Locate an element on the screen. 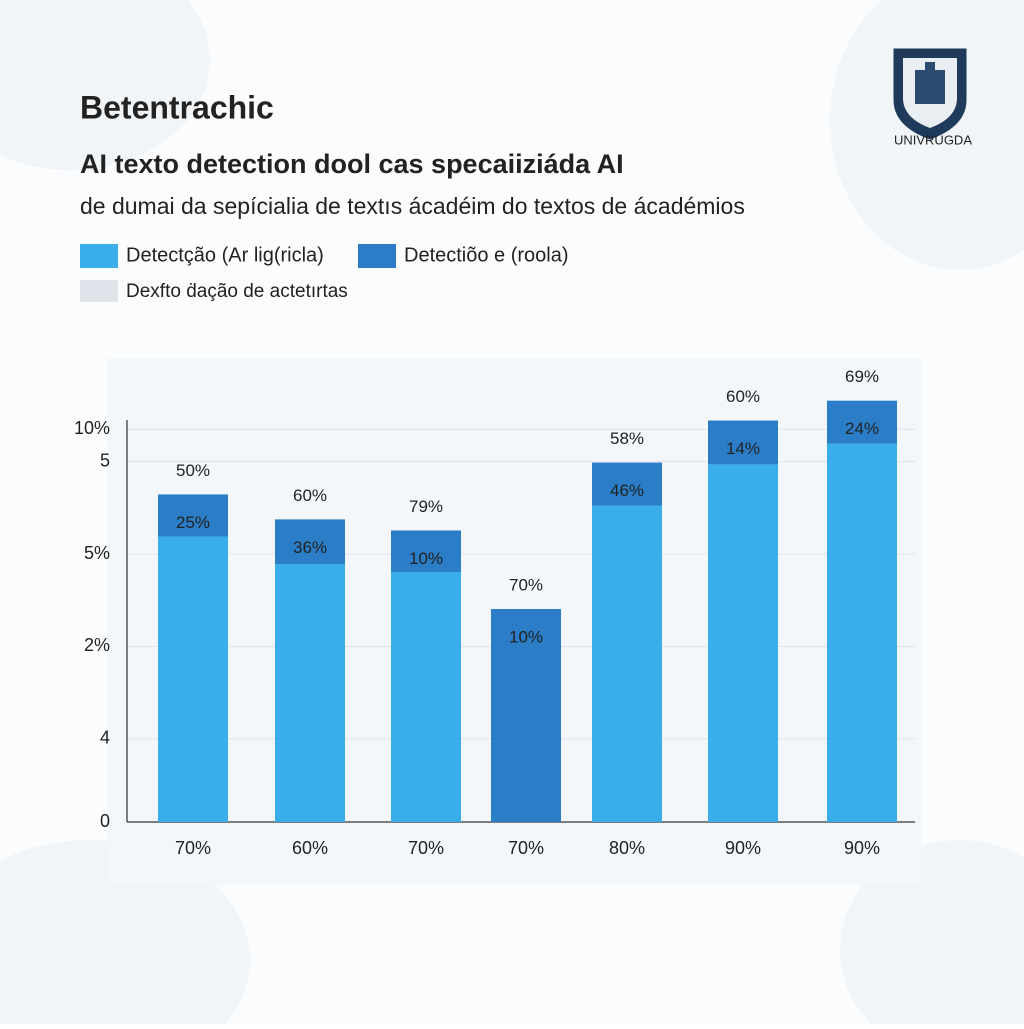 The image size is (1024, 1029). y-tick-label: 5% is located at coordinates (97, 553).